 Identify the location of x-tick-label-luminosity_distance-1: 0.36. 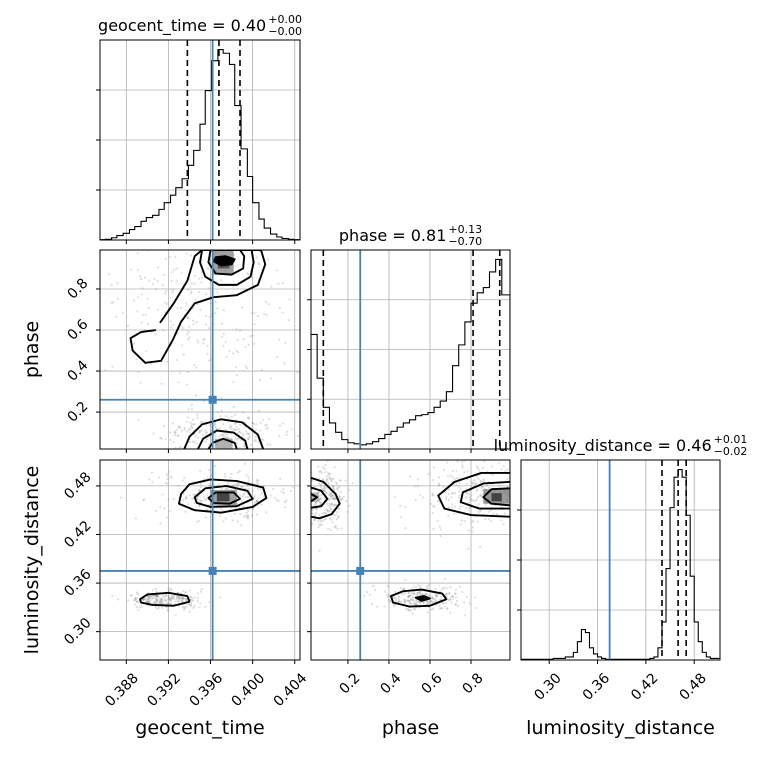
(596, 686).